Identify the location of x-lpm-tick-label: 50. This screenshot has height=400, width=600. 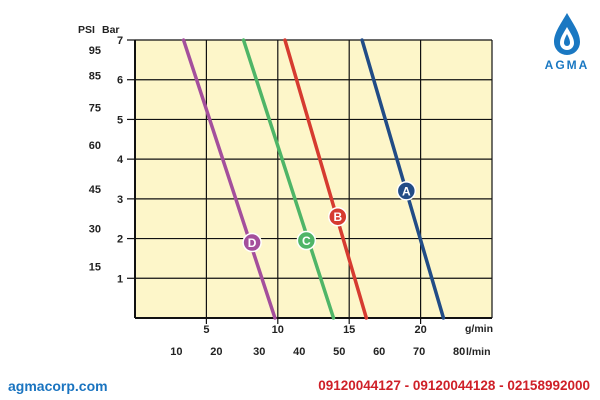
(339, 352).